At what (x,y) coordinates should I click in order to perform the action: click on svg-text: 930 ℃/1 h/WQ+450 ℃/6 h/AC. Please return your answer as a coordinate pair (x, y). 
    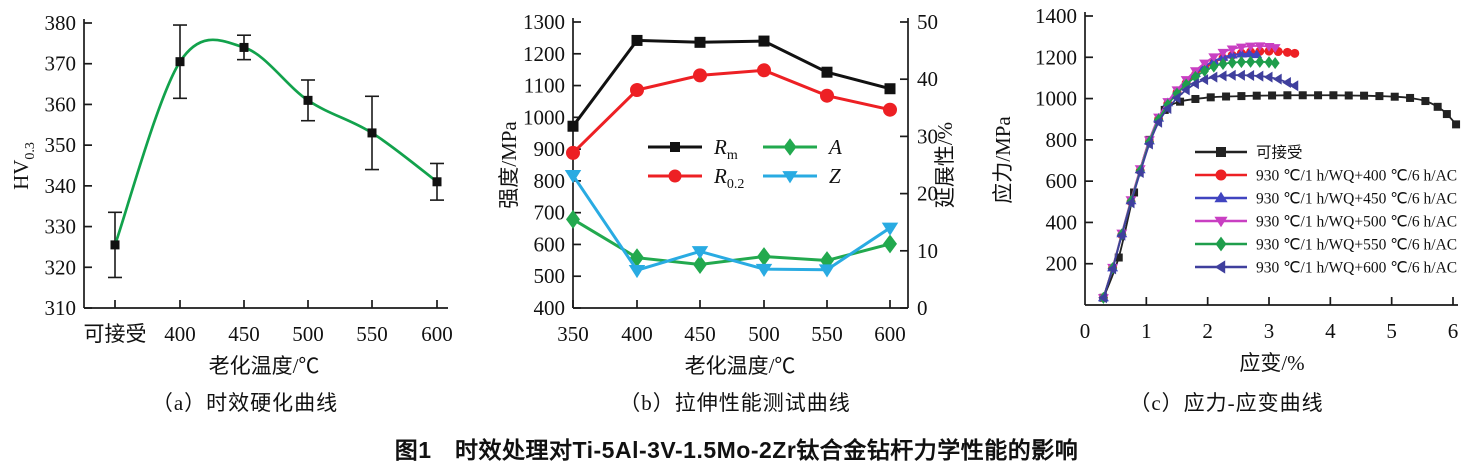
    Looking at the image, I should click on (1356, 199).